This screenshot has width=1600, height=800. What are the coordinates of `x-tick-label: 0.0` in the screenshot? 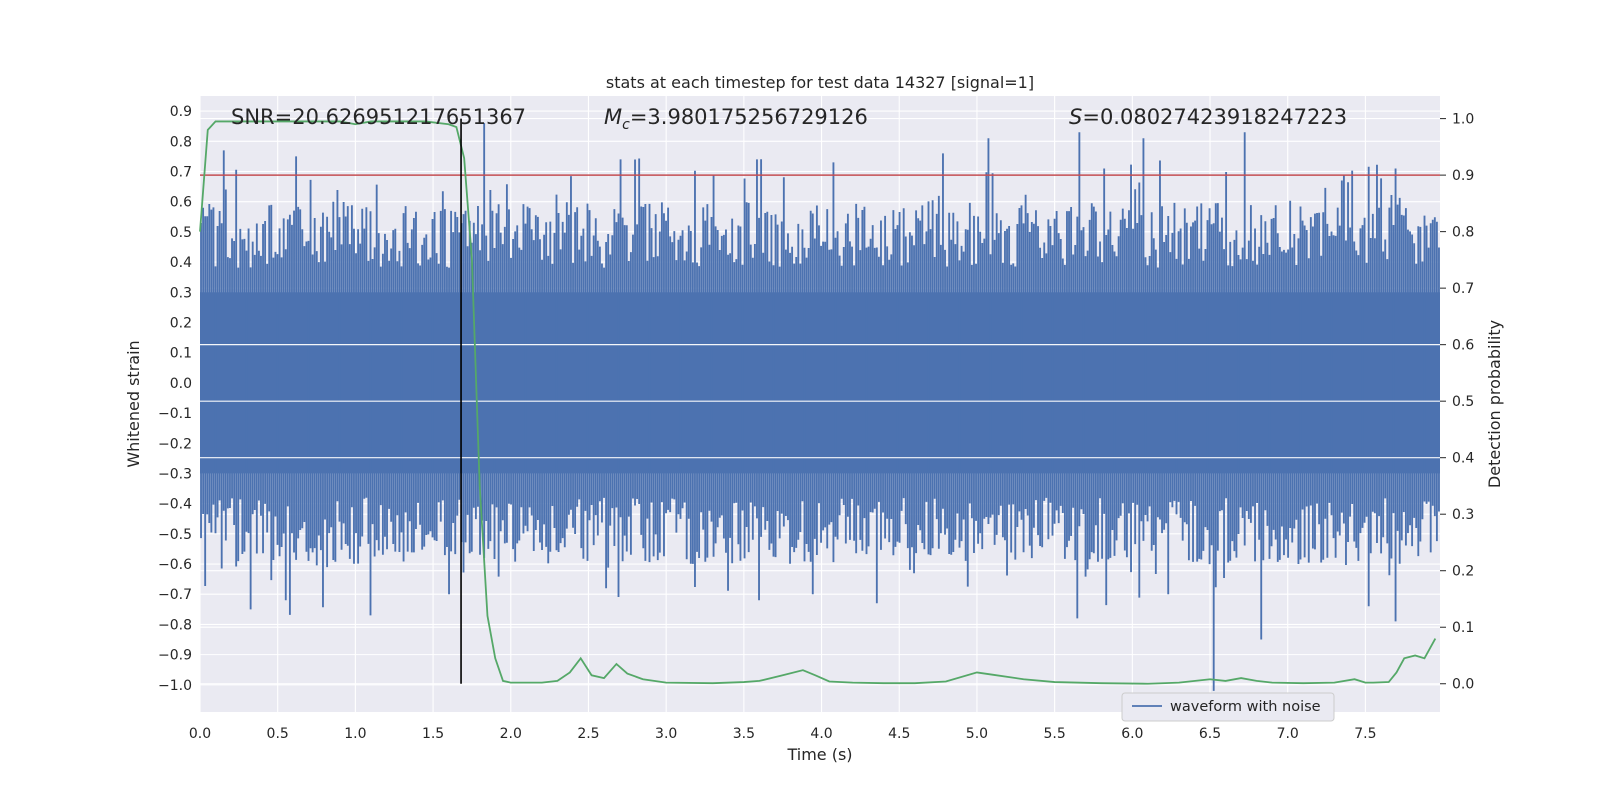 It's located at (200, 734).